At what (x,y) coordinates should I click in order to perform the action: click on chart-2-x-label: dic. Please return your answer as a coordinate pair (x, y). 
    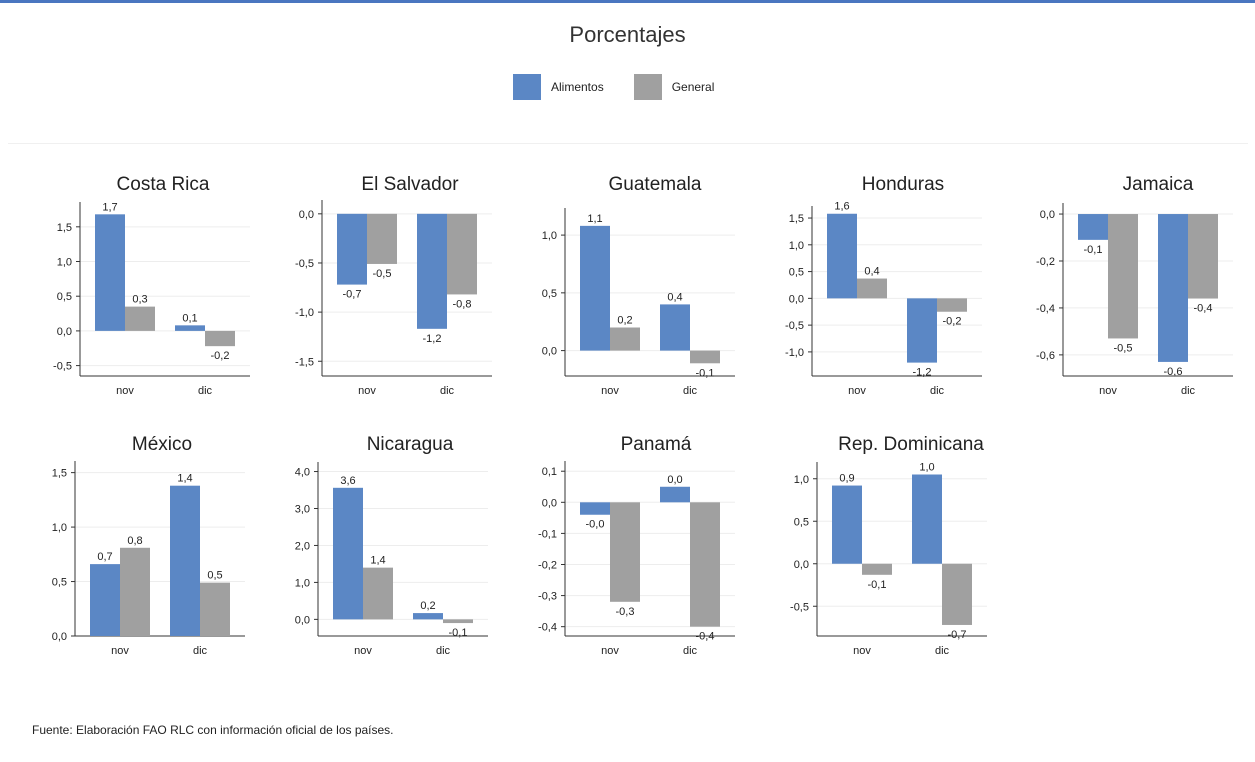
    Looking at the image, I should click on (447, 391).